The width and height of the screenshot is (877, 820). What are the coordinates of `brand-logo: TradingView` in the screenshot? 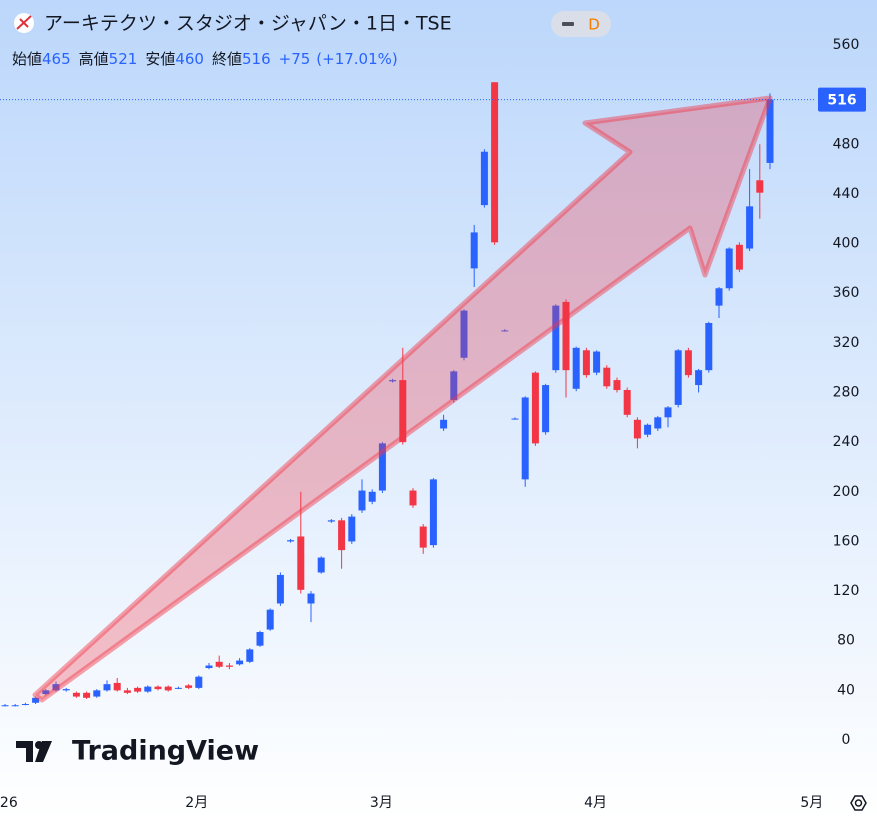 It's located at (137, 751).